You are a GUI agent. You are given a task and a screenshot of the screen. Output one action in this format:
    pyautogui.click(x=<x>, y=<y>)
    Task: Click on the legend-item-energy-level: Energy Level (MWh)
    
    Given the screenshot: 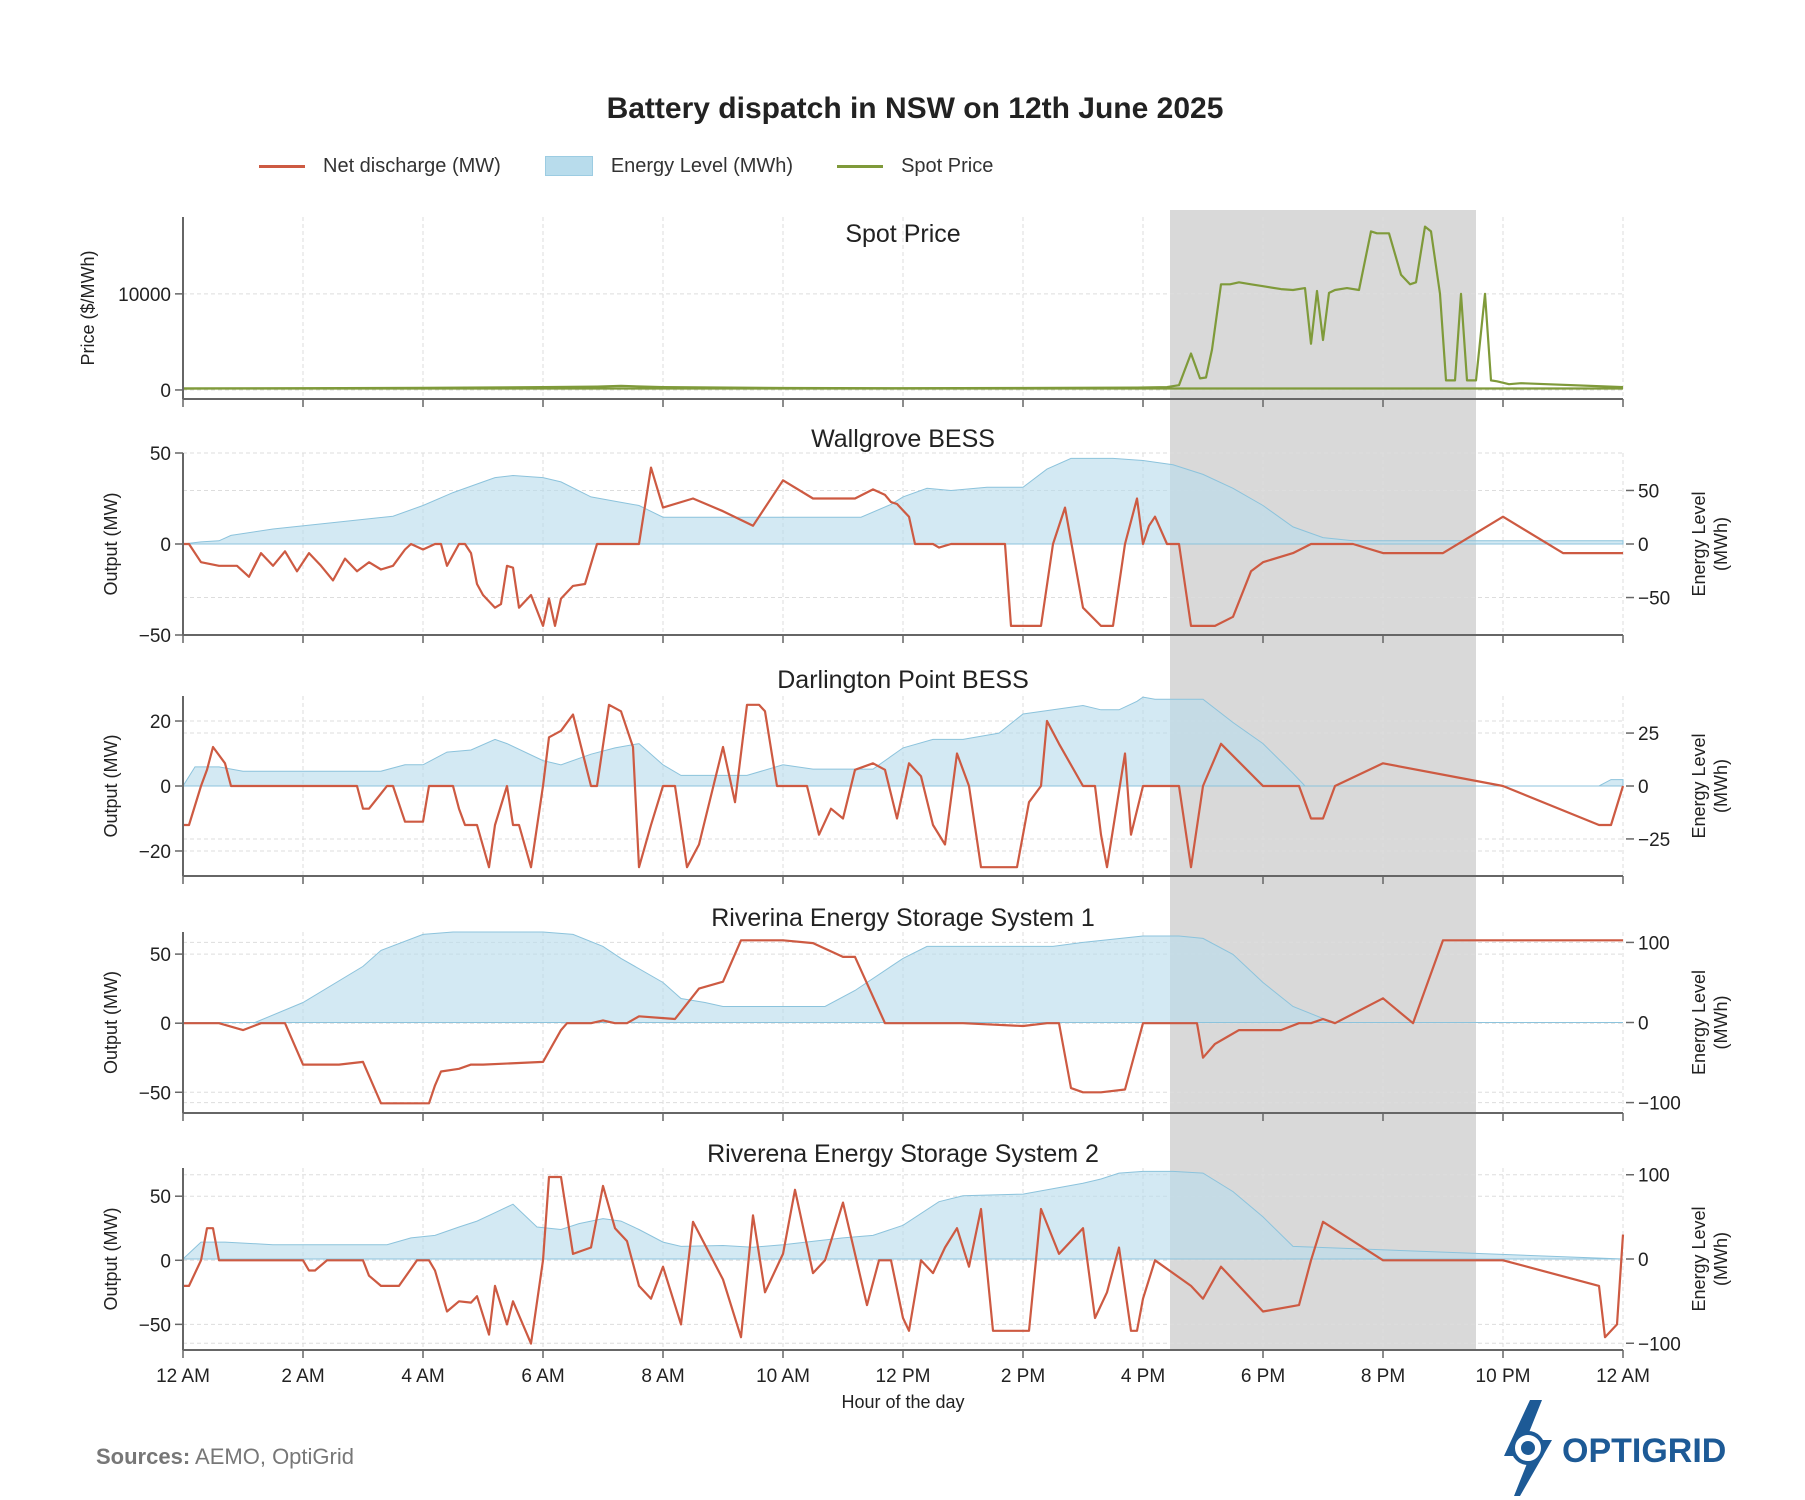 What is the action you would take?
    pyautogui.click(x=669, y=166)
    